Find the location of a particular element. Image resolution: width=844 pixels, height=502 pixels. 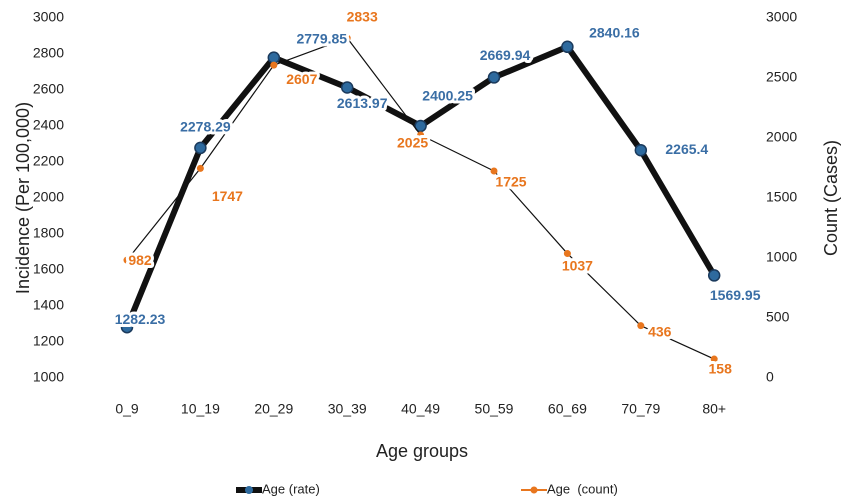

x-tick-label: 0_9 is located at coordinates (127, 409).